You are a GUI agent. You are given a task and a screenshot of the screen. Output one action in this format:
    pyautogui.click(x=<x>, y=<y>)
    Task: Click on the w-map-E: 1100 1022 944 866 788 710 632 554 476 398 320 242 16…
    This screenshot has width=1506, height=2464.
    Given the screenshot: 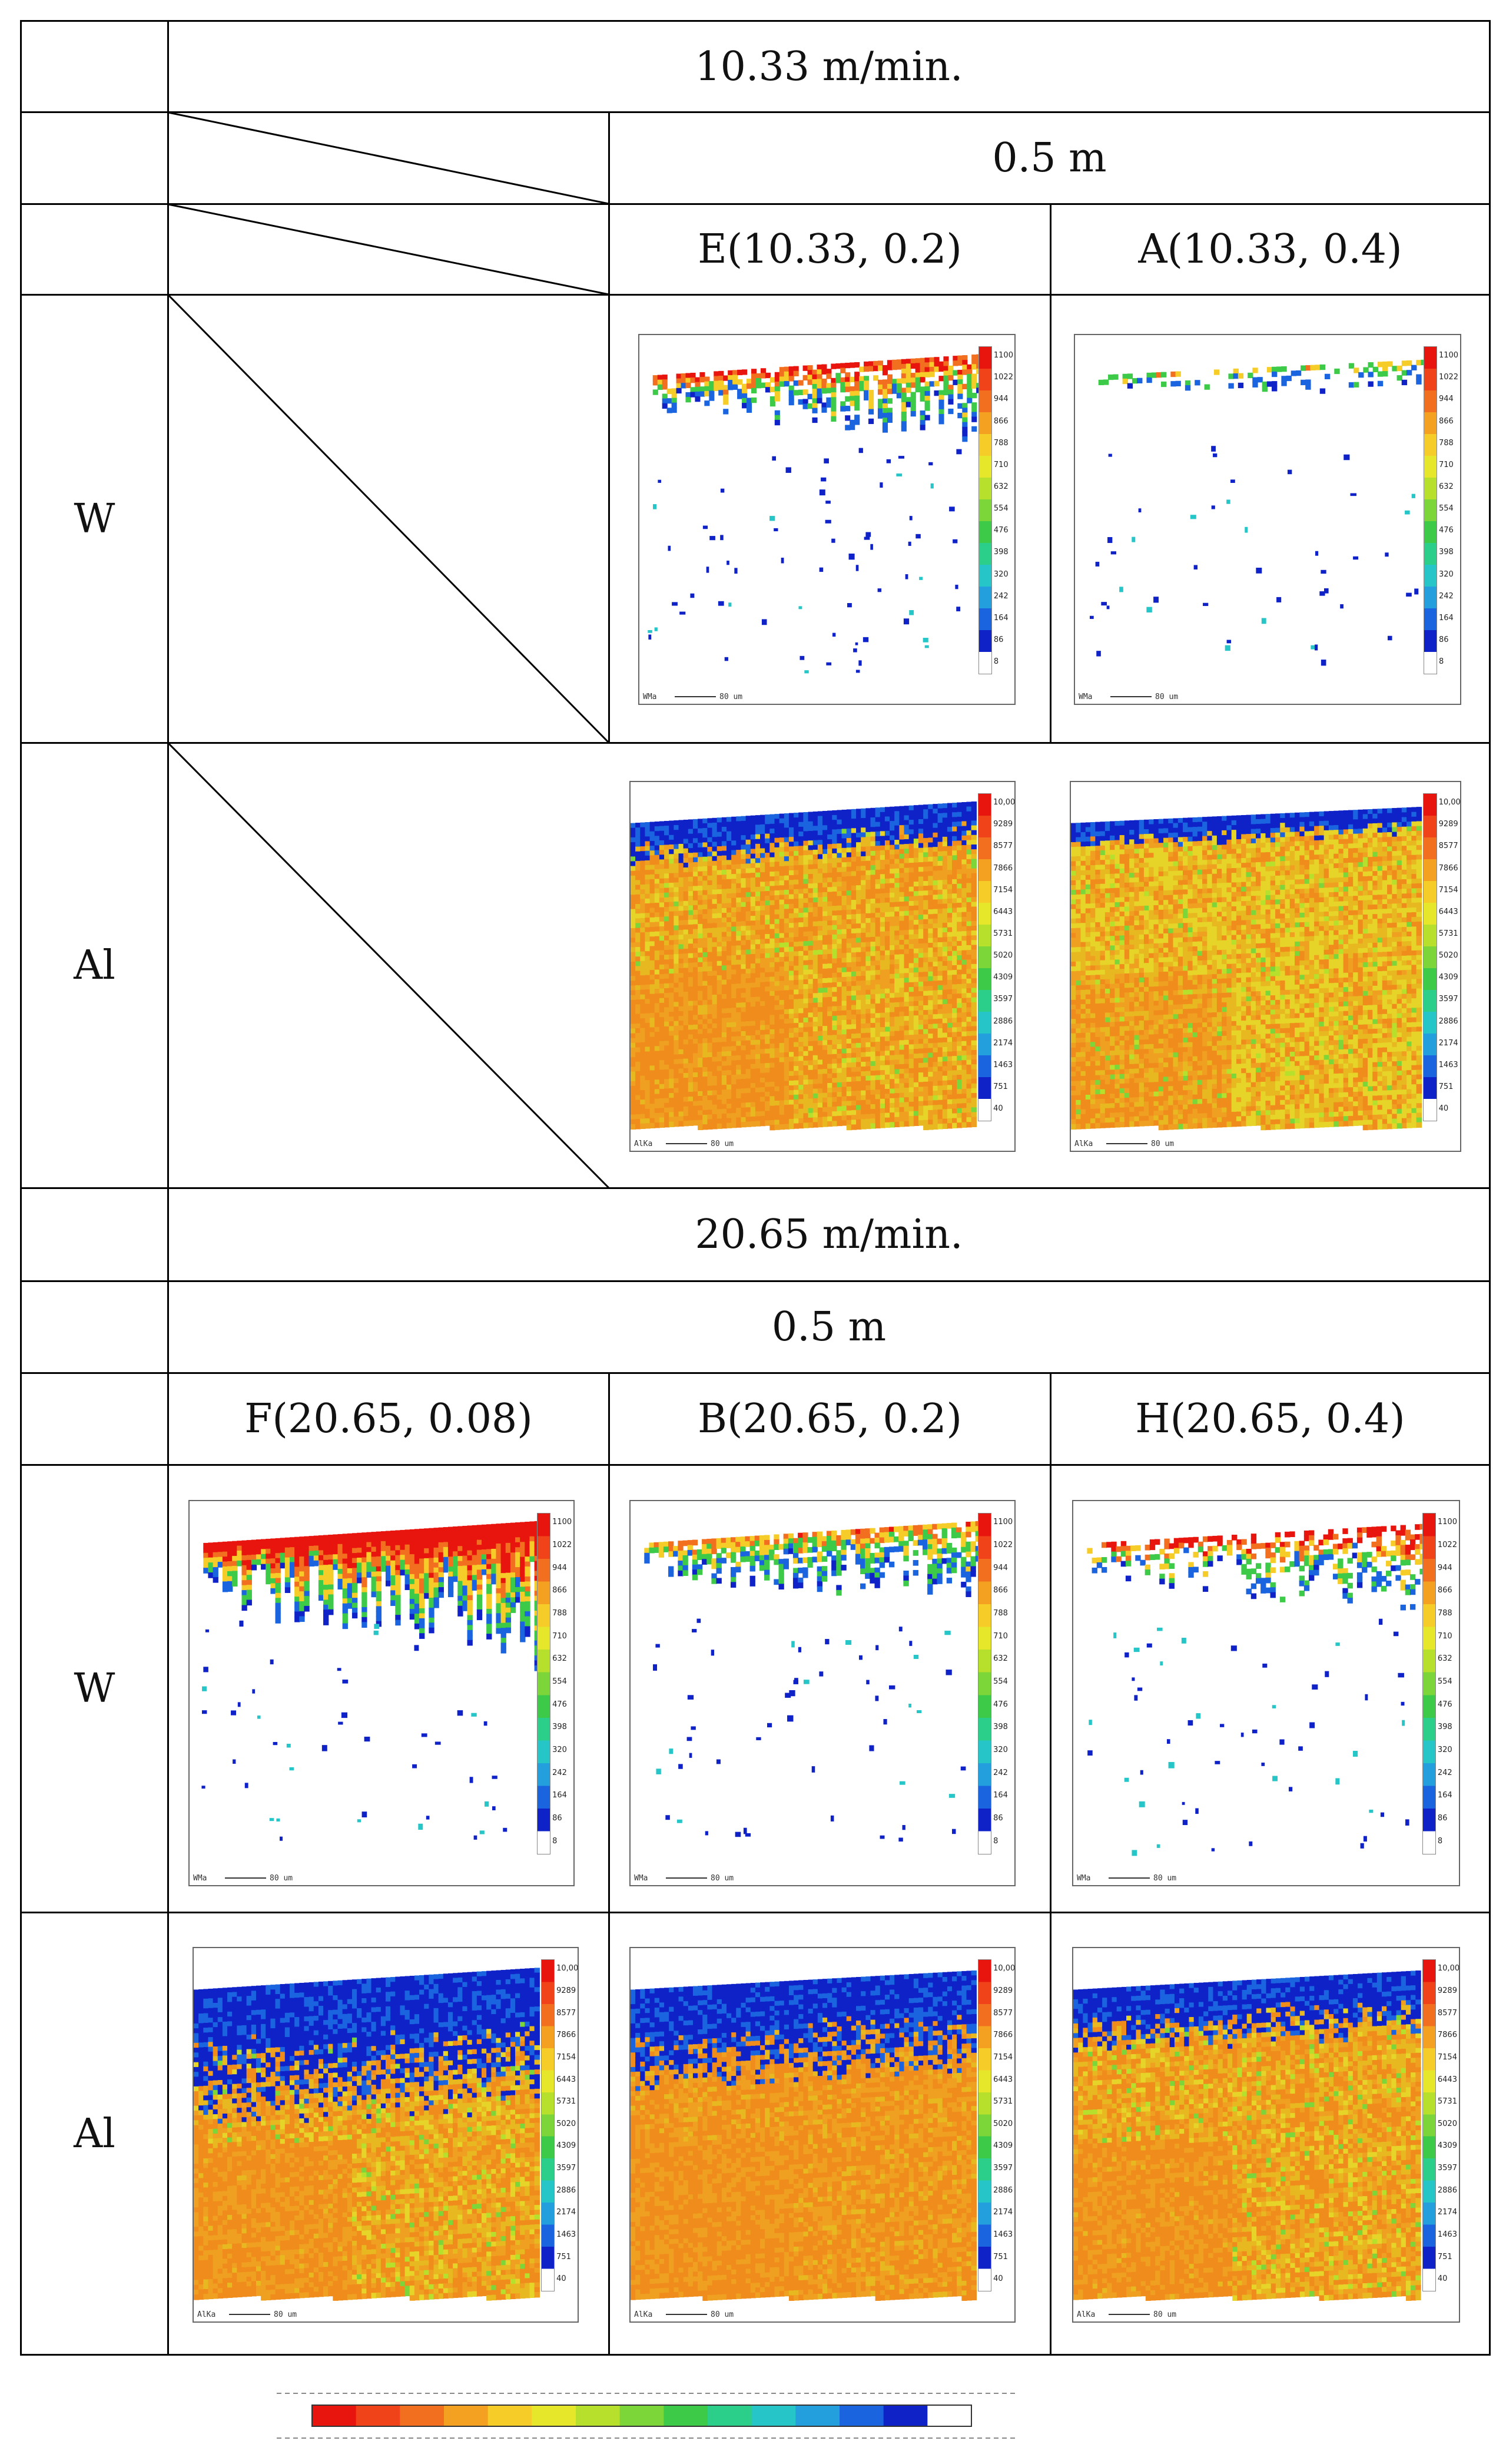 What is the action you would take?
    pyautogui.click(x=827, y=519)
    